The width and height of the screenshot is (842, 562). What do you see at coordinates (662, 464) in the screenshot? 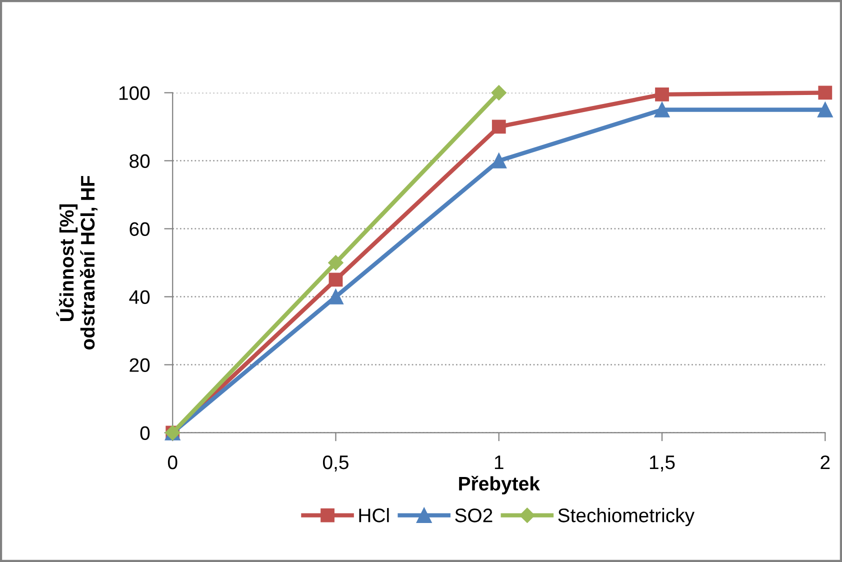
I see `x-tick-label: 1,5` at bounding box center [662, 464].